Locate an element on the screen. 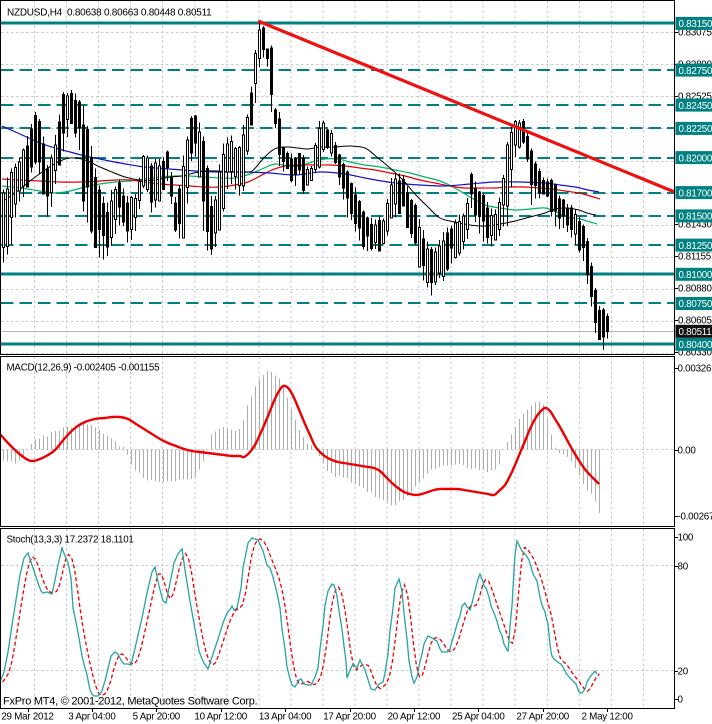 The width and height of the screenshot is (712, 724). svg-text: 13 Apr 04:00 is located at coordinates (285, 717).